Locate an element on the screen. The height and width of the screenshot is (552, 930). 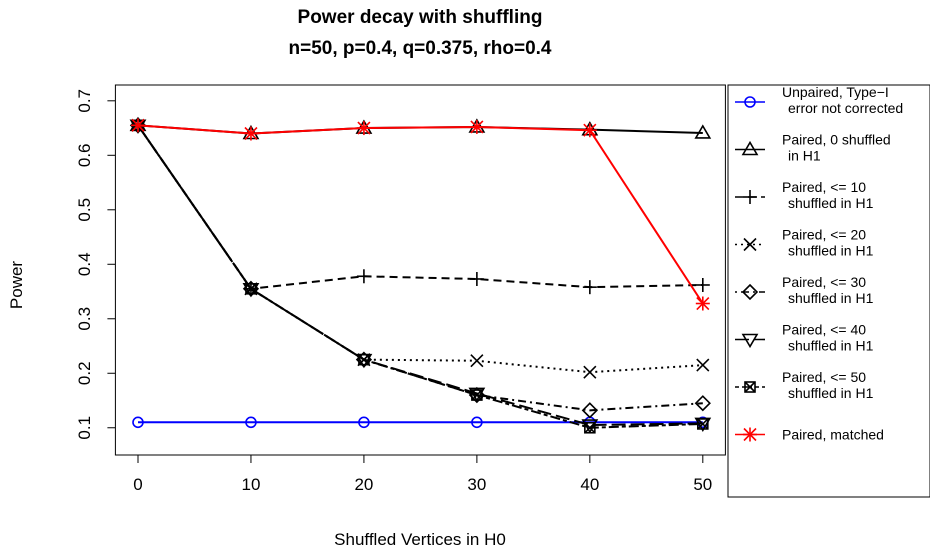
y-tick-label: 0.6 is located at coordinates (84, 155).